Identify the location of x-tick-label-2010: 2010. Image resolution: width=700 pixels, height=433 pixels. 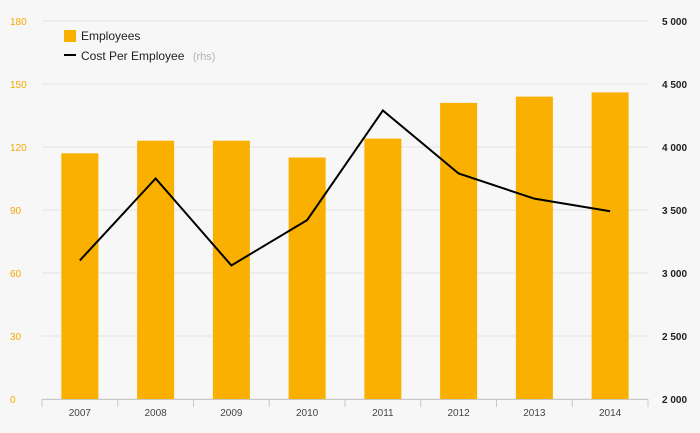
(307, 413).